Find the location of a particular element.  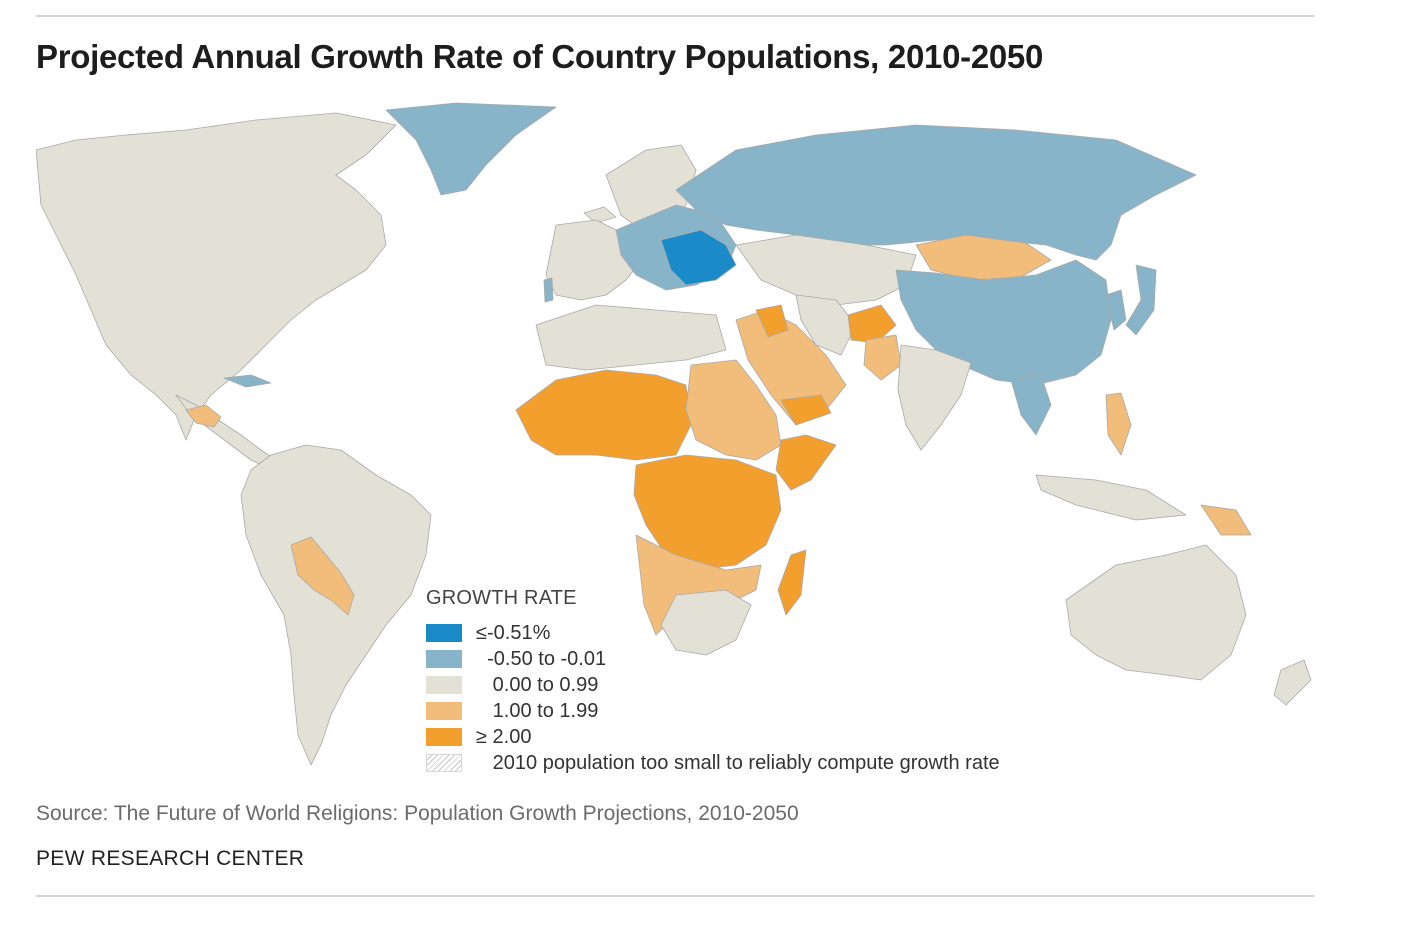

region-central-america is located at coordinates (228, 432).